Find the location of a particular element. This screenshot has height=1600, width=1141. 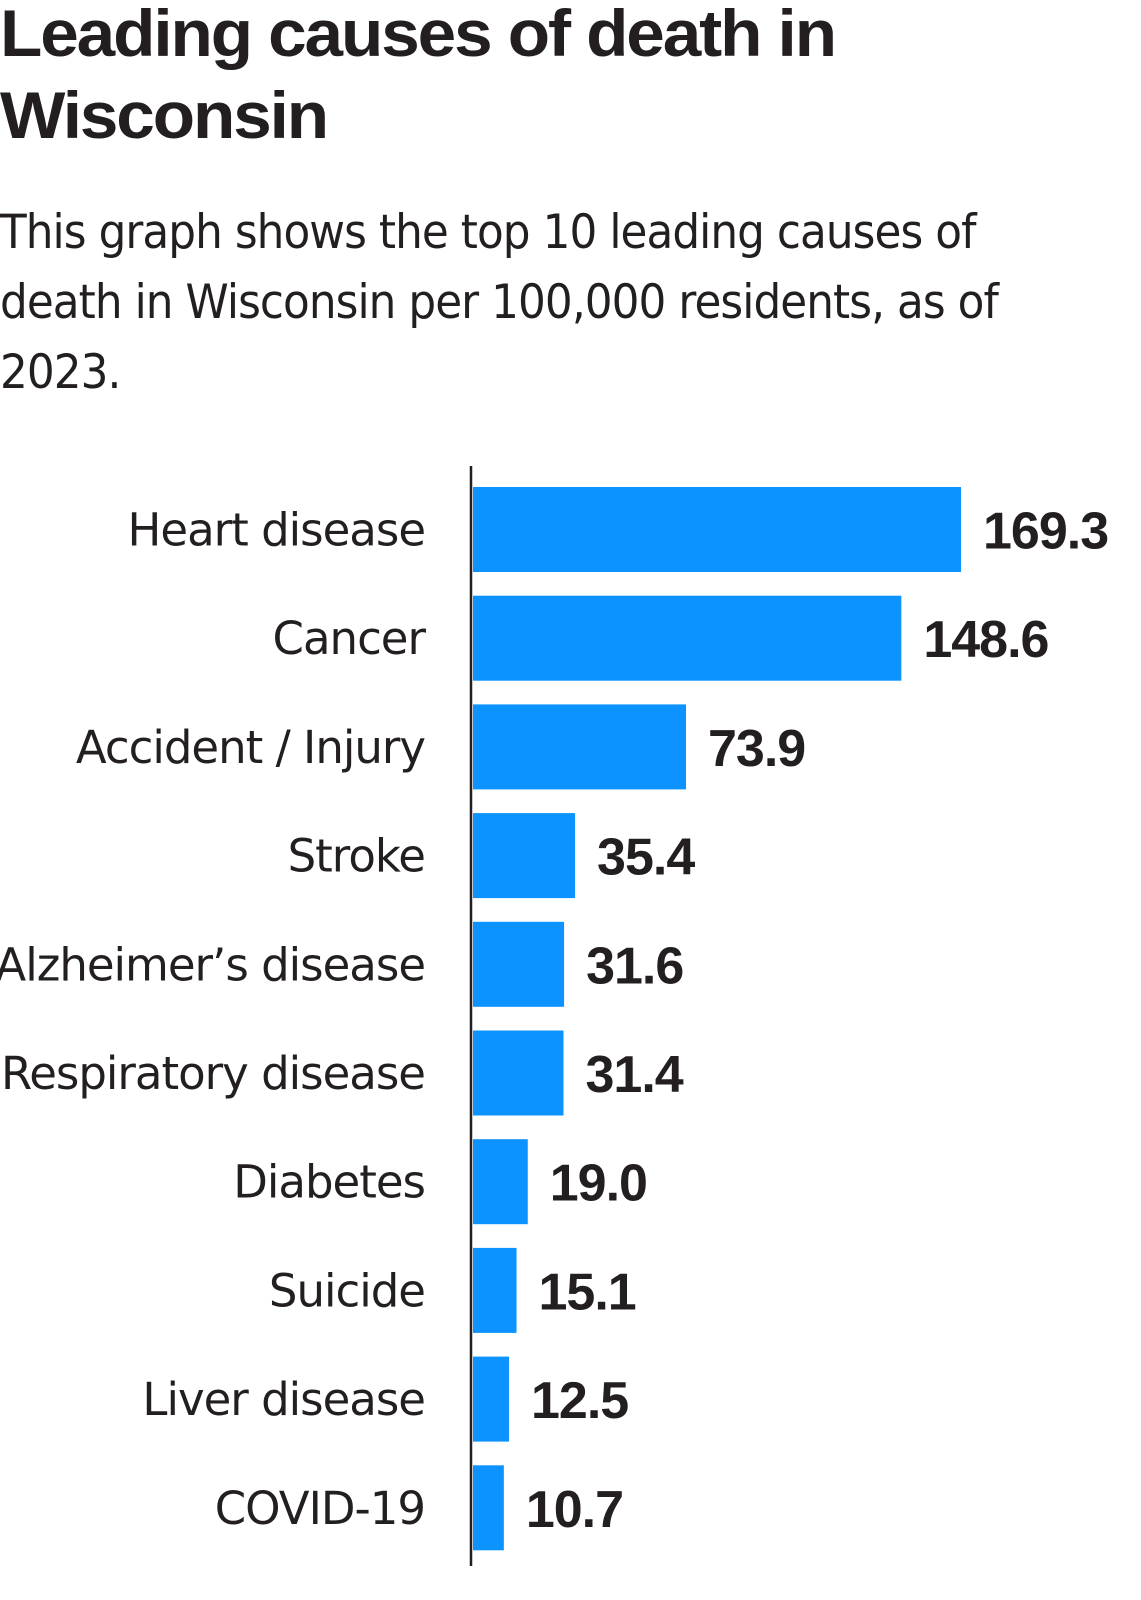

value-label: 19.0 is located at coordinates (598, 1184).